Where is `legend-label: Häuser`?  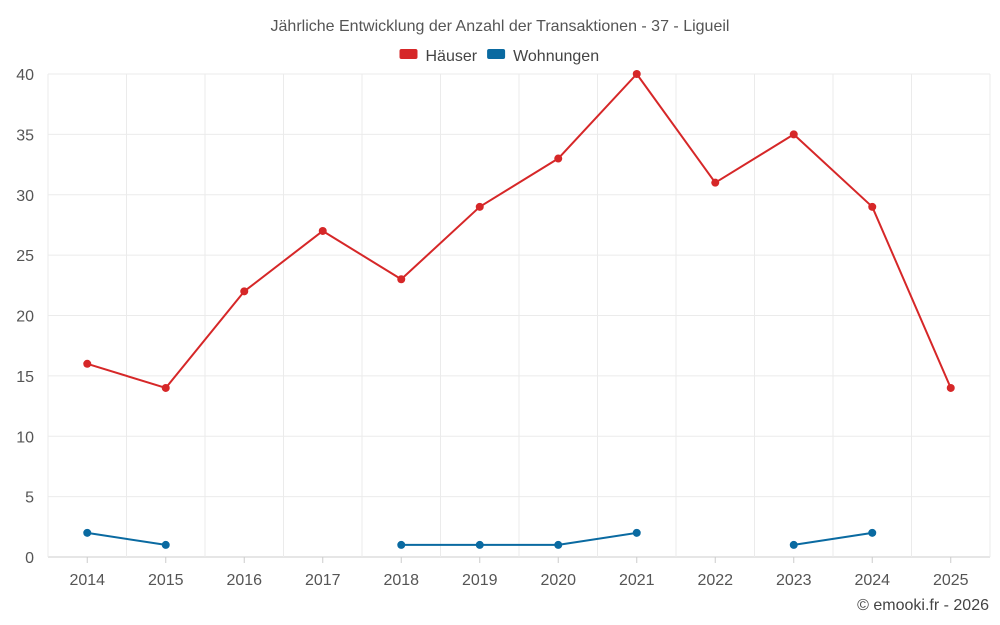 legend-label: Häuser is located at coordinates (452, 56).